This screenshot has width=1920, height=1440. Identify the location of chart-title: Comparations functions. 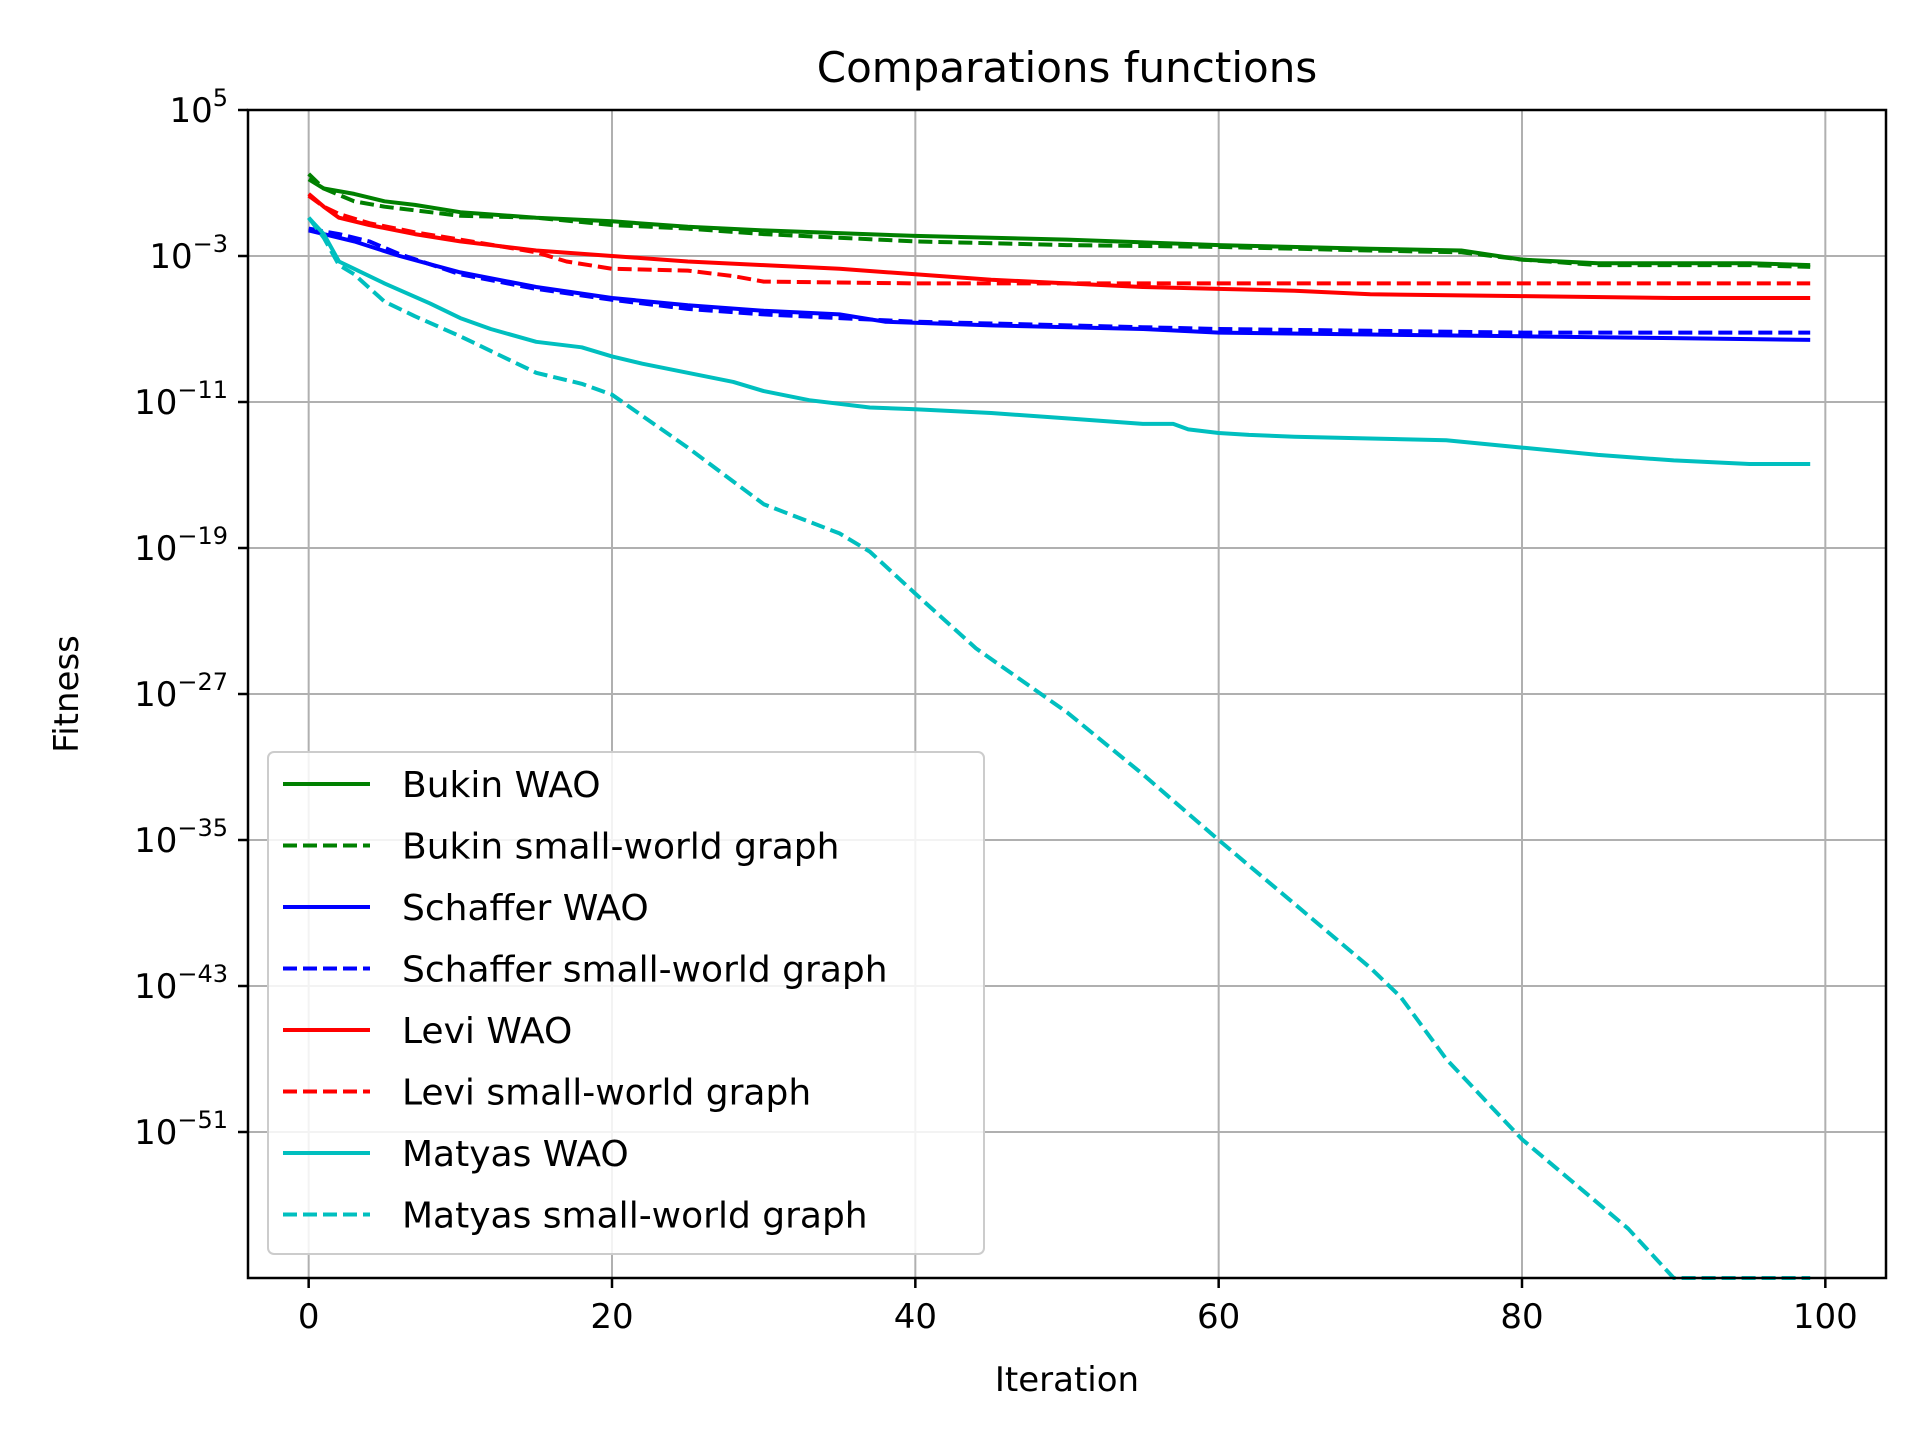
(1067, 67).